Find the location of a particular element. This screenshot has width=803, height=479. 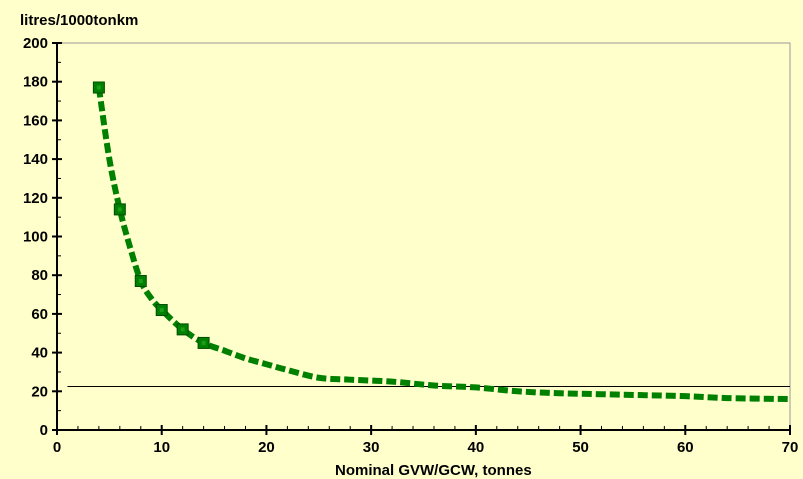

y-tick-label: 140 is located at coordinates (35, 159).